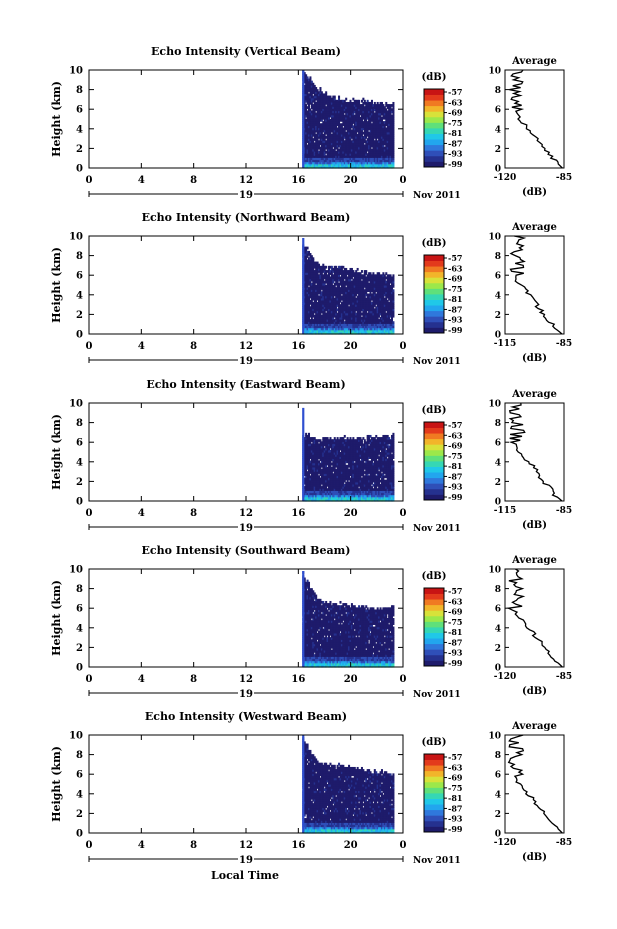  Describe the element at coordinates (246, 679) in the screenshot. I see `x-tick-label: 12` at that location.